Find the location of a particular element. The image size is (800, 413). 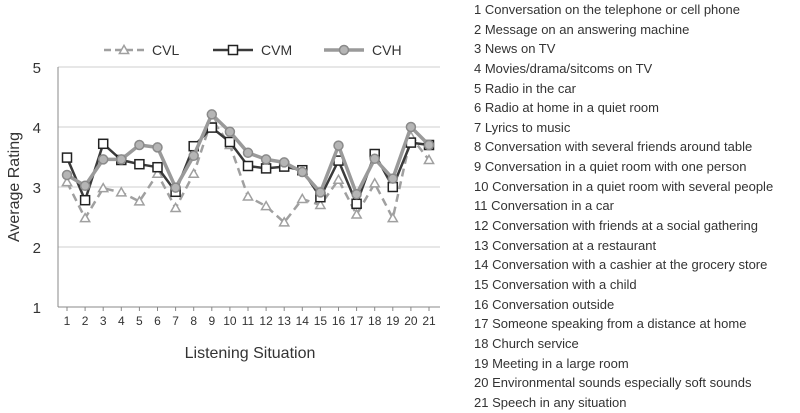

situation-item: 4 Movies/drama/sitcoms on TV is located at coordinates (563, 68).